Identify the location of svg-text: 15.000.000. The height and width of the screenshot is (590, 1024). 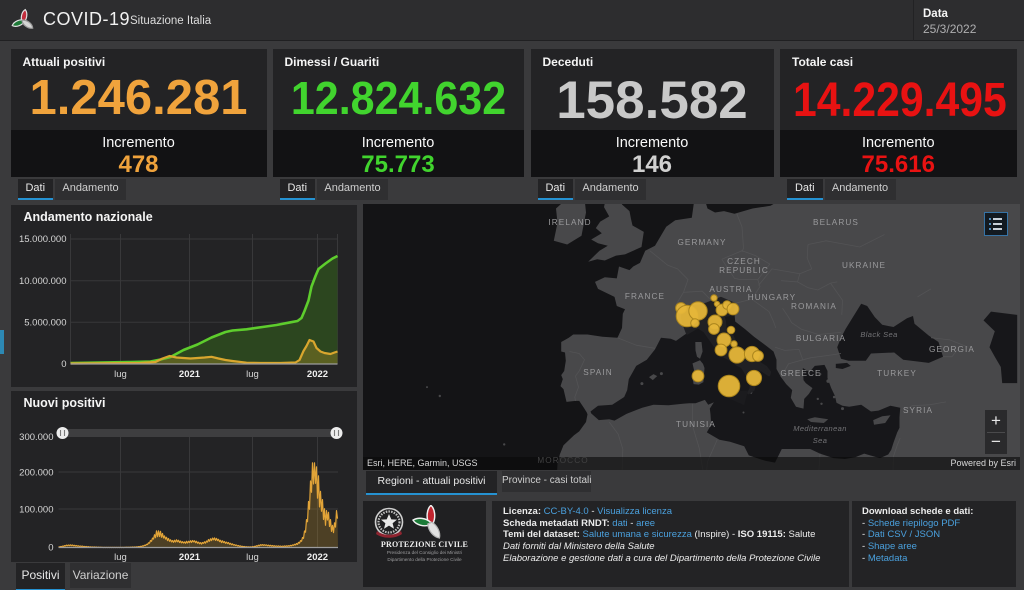
(42, 239).